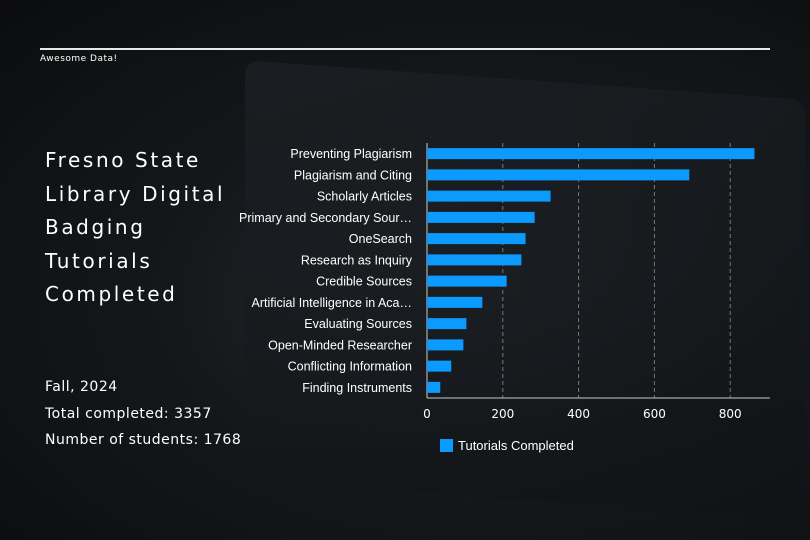  I want to click on total-completed: Total completed: 3357, so click(128, 414).